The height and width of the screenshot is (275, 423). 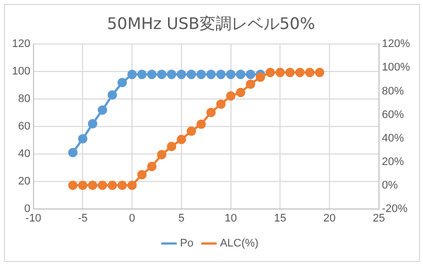 What do you see at coordinates (187, 244) in the screenshot?
I see `legend-label: Po` at bounding box center [187, 244].